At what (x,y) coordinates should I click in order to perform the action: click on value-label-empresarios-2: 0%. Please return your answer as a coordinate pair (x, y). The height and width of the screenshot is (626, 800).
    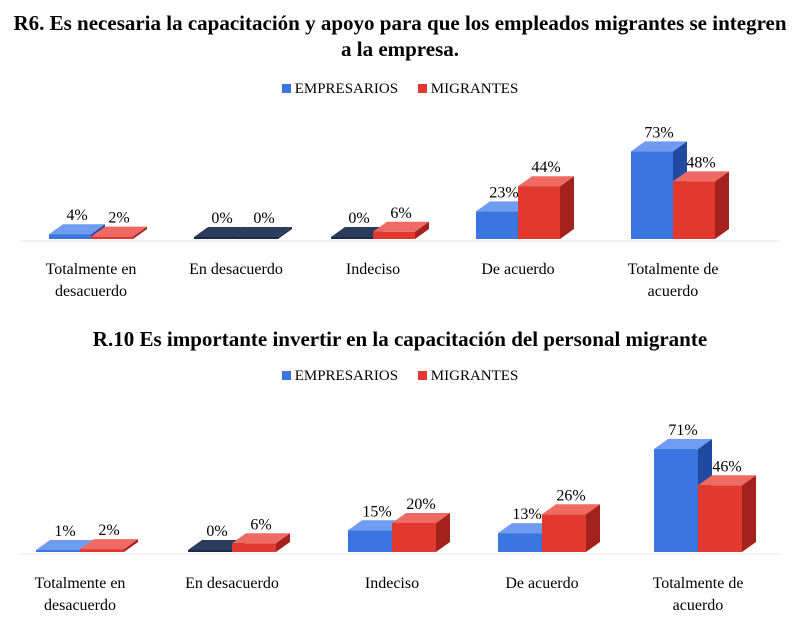
    Looking at the image, I should click on (358, 218).